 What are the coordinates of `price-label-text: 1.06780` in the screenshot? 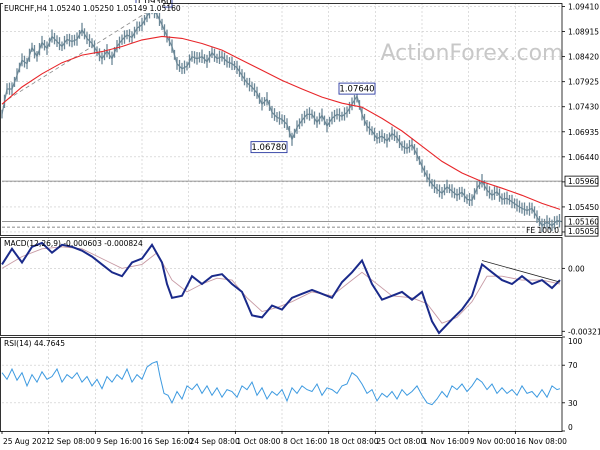 It's located at (268, 148).